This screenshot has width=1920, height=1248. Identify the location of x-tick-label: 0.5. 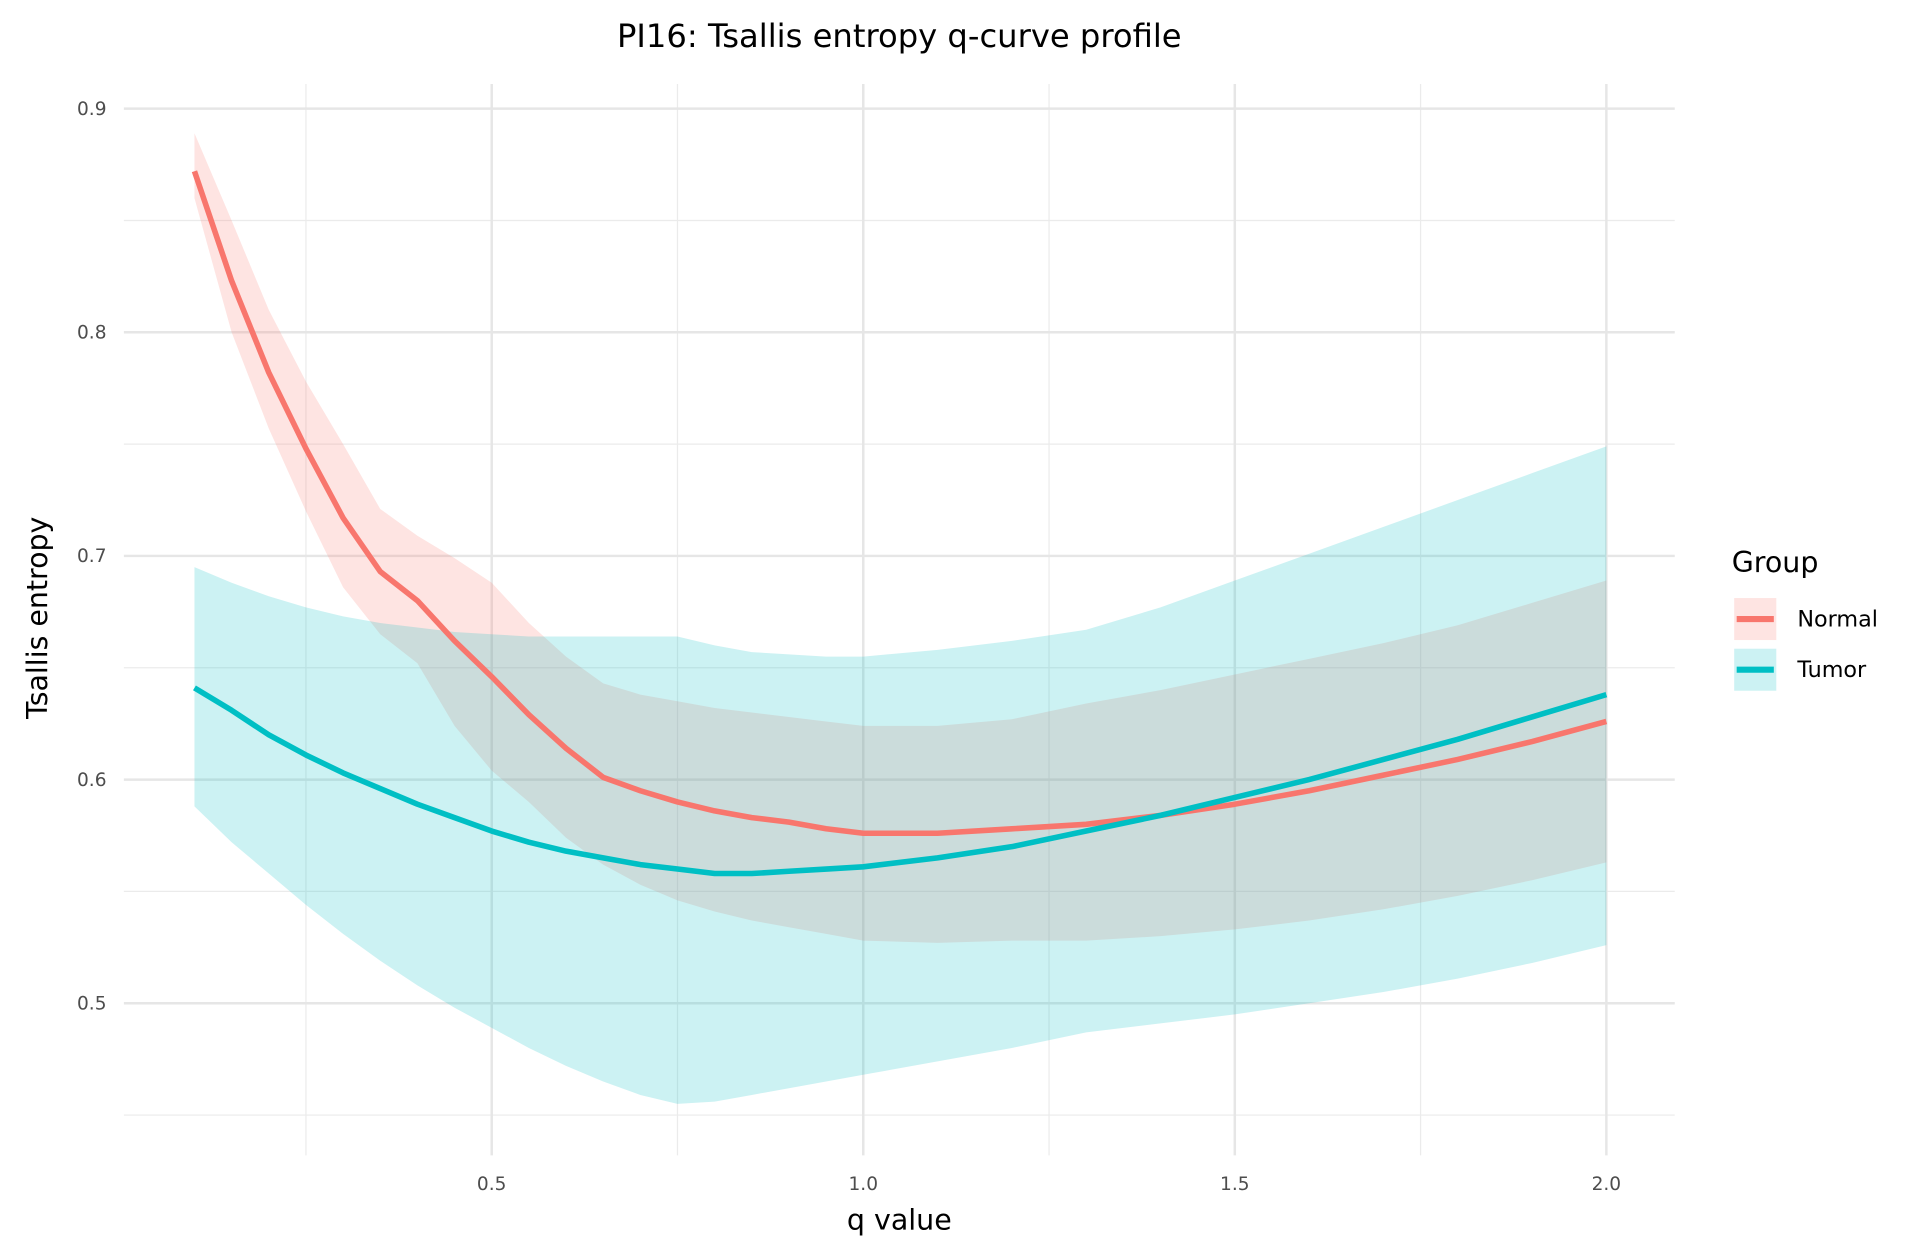
(492, 1184).